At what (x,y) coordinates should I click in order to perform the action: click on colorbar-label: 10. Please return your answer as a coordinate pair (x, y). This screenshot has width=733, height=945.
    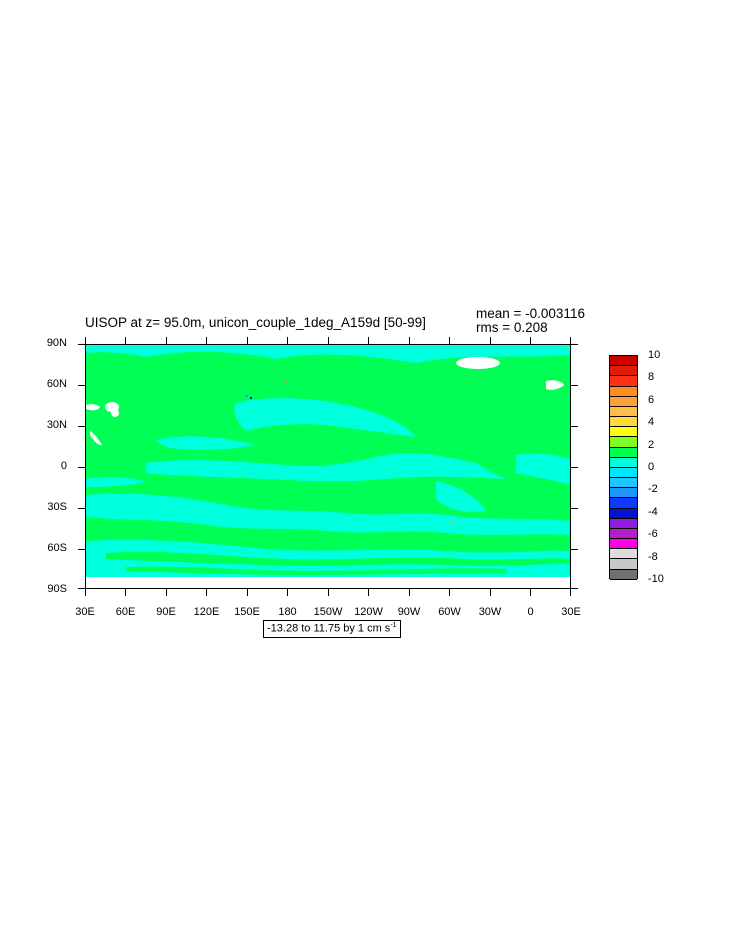
    Looking at the image, I should click on (654, 355).